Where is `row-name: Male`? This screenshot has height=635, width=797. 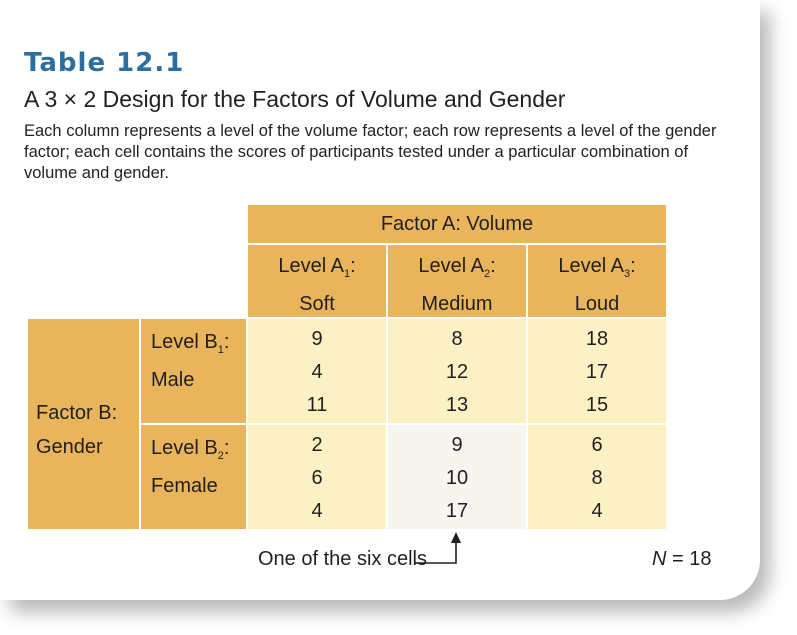 row-name: Male is located at coordinates (173, 380).